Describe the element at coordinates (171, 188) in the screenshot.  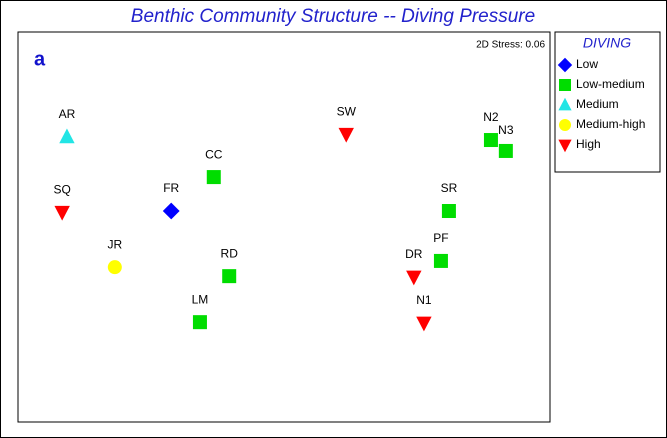
I see `point-label: FR` at that location.